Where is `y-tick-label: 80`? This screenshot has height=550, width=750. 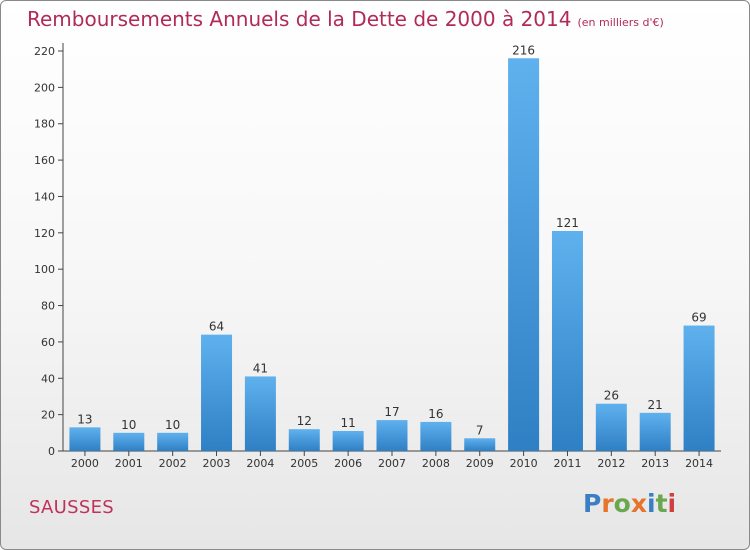 y-tick-label: 80 is located at coordinates (48, 306).